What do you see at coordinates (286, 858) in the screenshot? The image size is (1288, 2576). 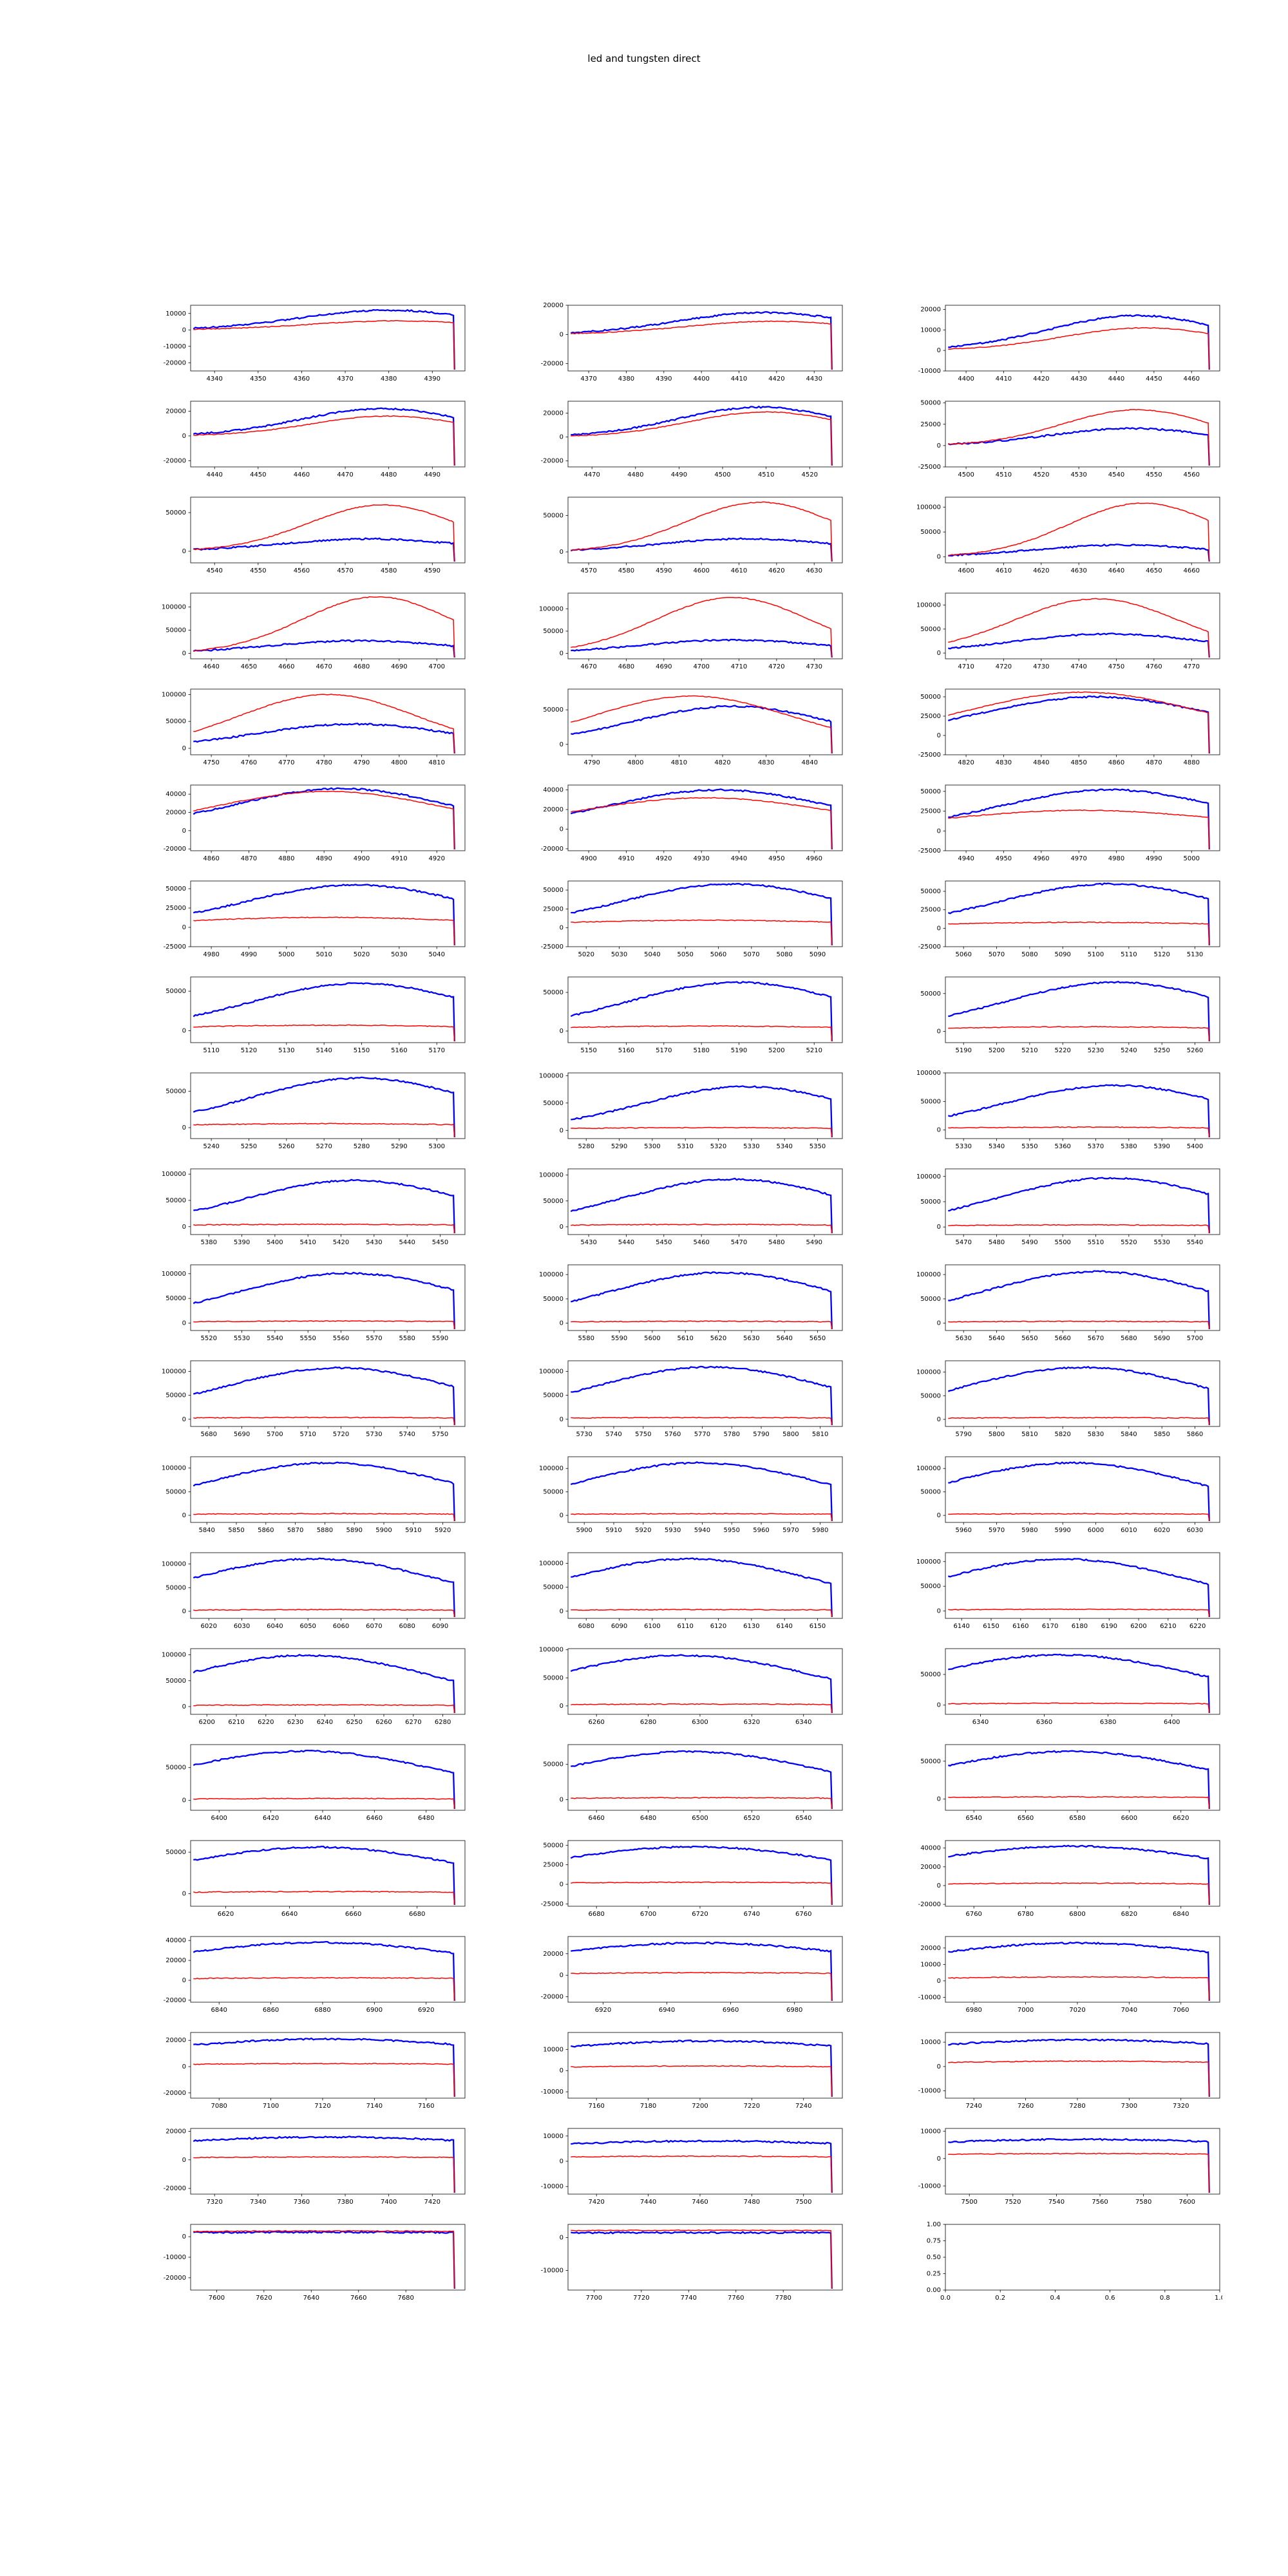 I see `x-tick-label: 4880` at bounding box center [286, 858].